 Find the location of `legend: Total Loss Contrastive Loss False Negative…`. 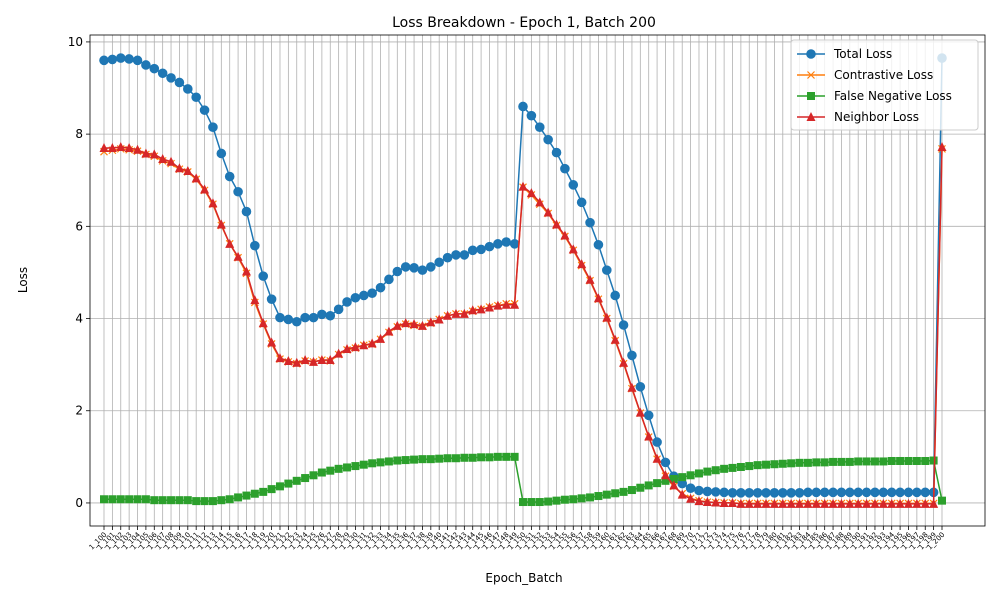

legend: Total Loss Contrastive Loss False Negative… is located at coordinates (884, 85).